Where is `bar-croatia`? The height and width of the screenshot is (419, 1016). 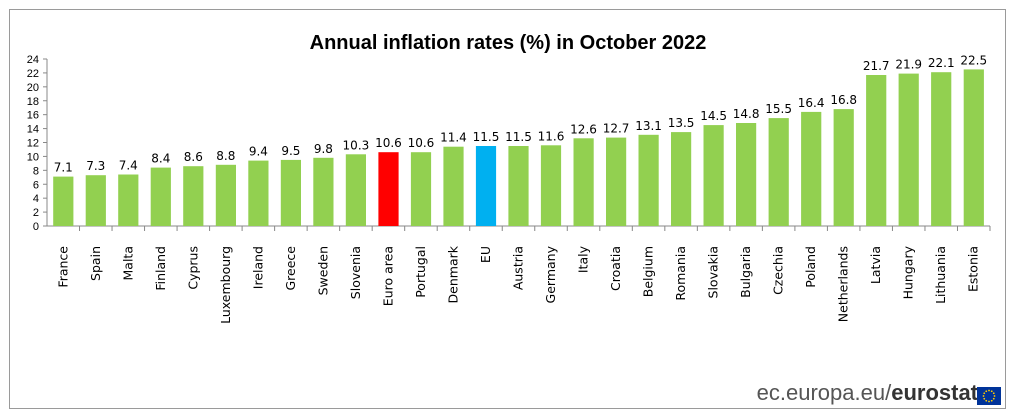 bar-croatia is located at coordinates (616, 181).